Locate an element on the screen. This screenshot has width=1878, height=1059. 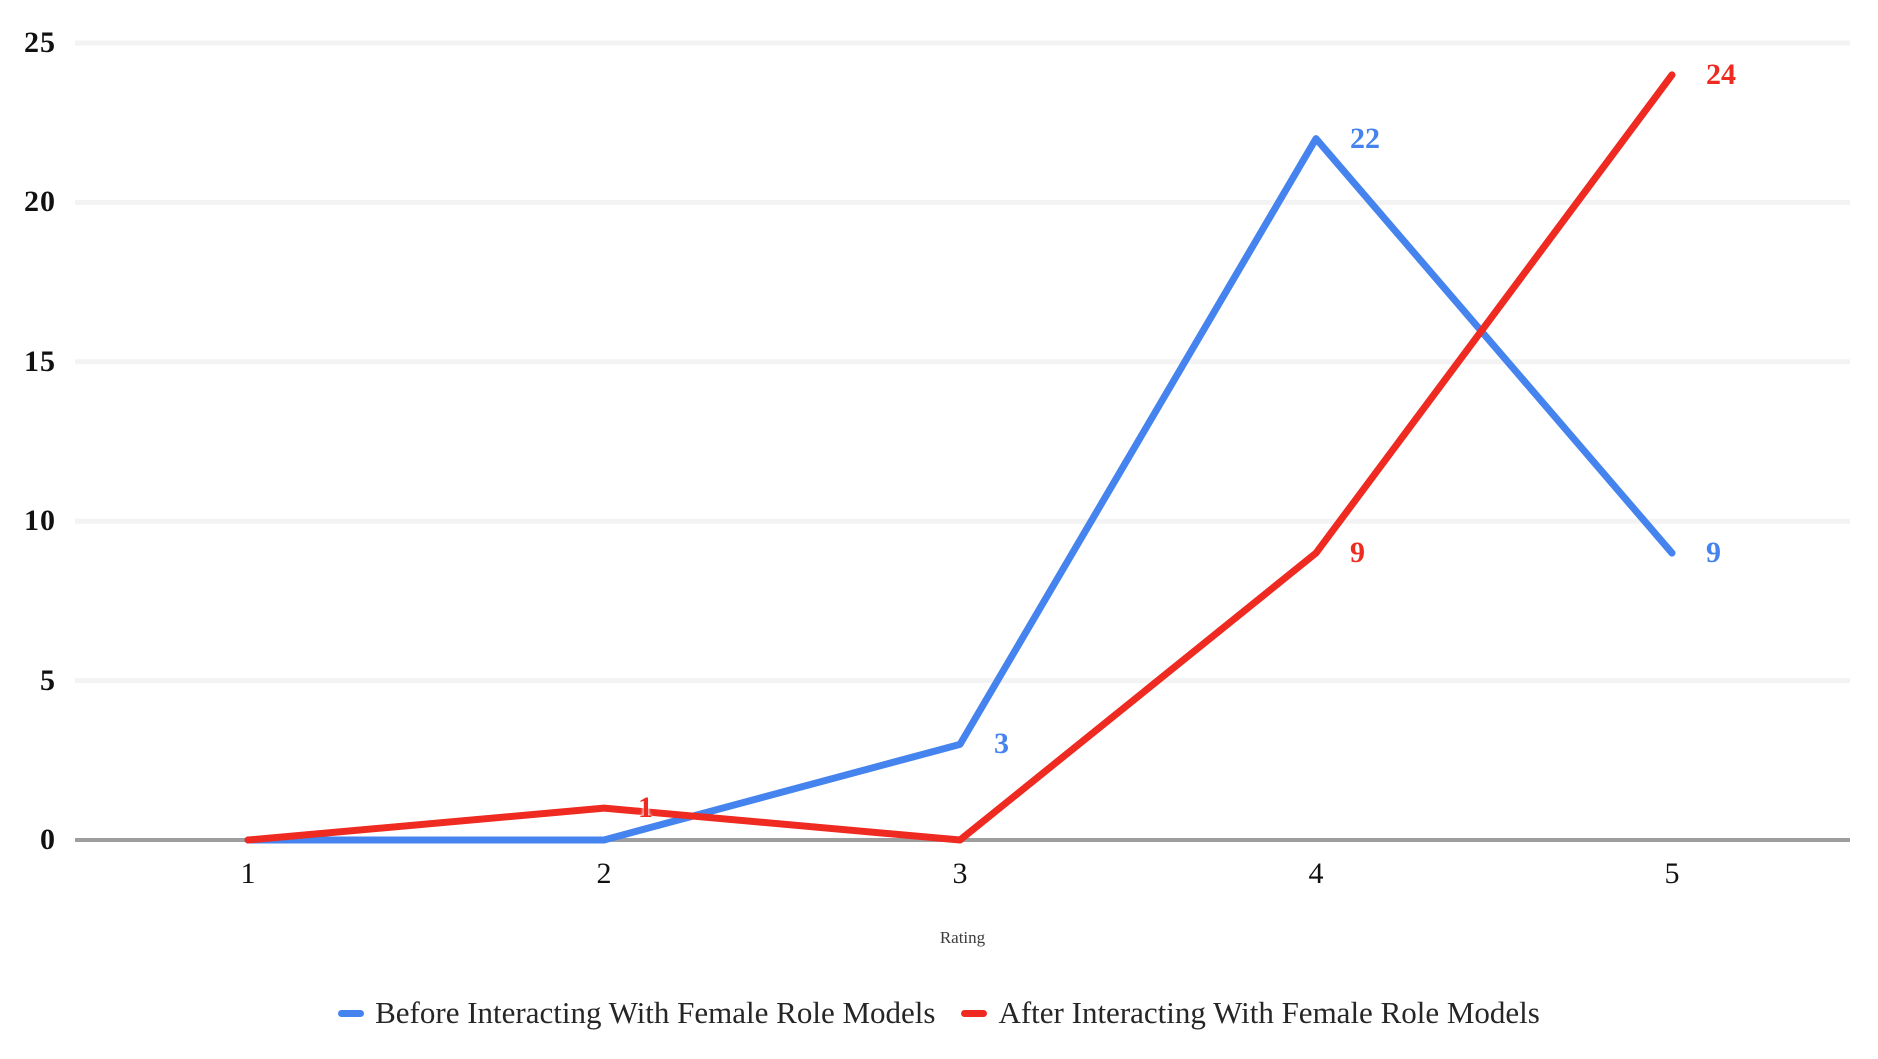
y-axis-tick-label: 15 is located at coordinates (40, 361).